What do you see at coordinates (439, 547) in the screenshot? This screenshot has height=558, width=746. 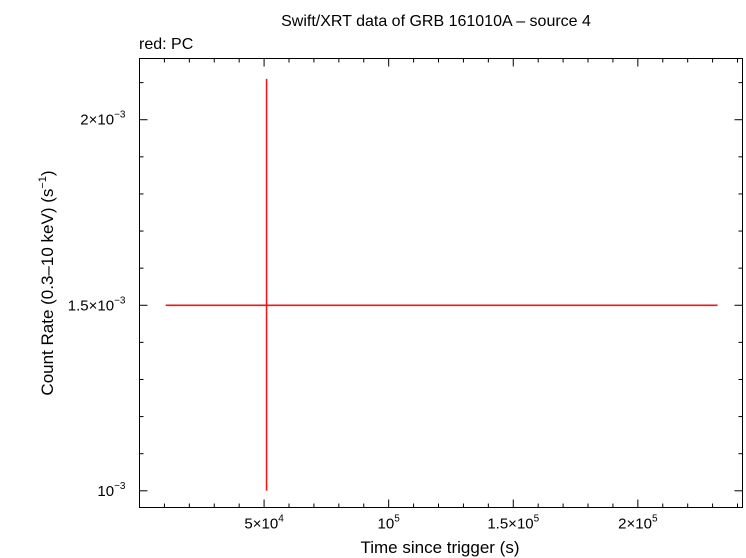 I see `x-axis-label: Time since trigger (s)` at bounding box center [439, 547].